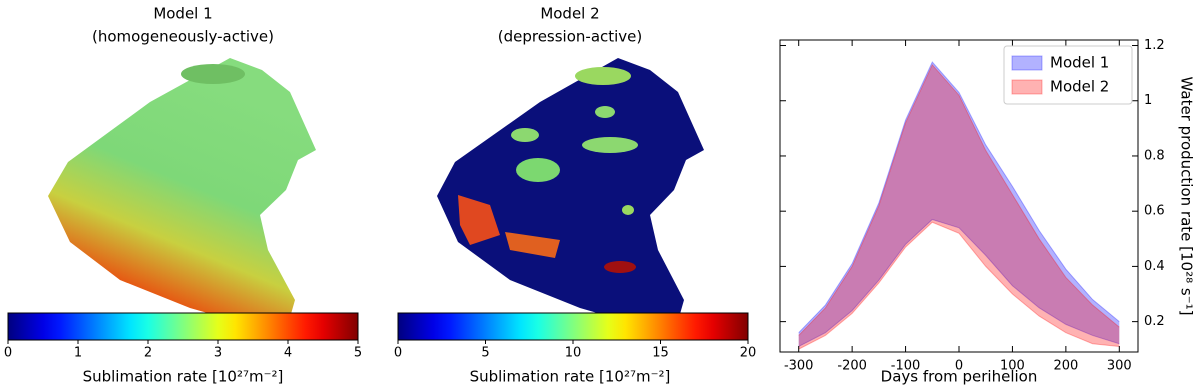  I want to click on x-tick-label: 20, so click(748, 353).